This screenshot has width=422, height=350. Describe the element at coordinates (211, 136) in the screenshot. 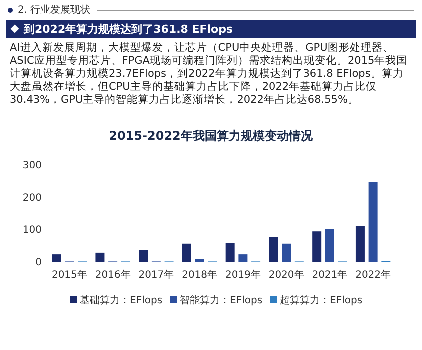

I see `chart-title: 2015-2022年我国算力规模变动情况` at that location.